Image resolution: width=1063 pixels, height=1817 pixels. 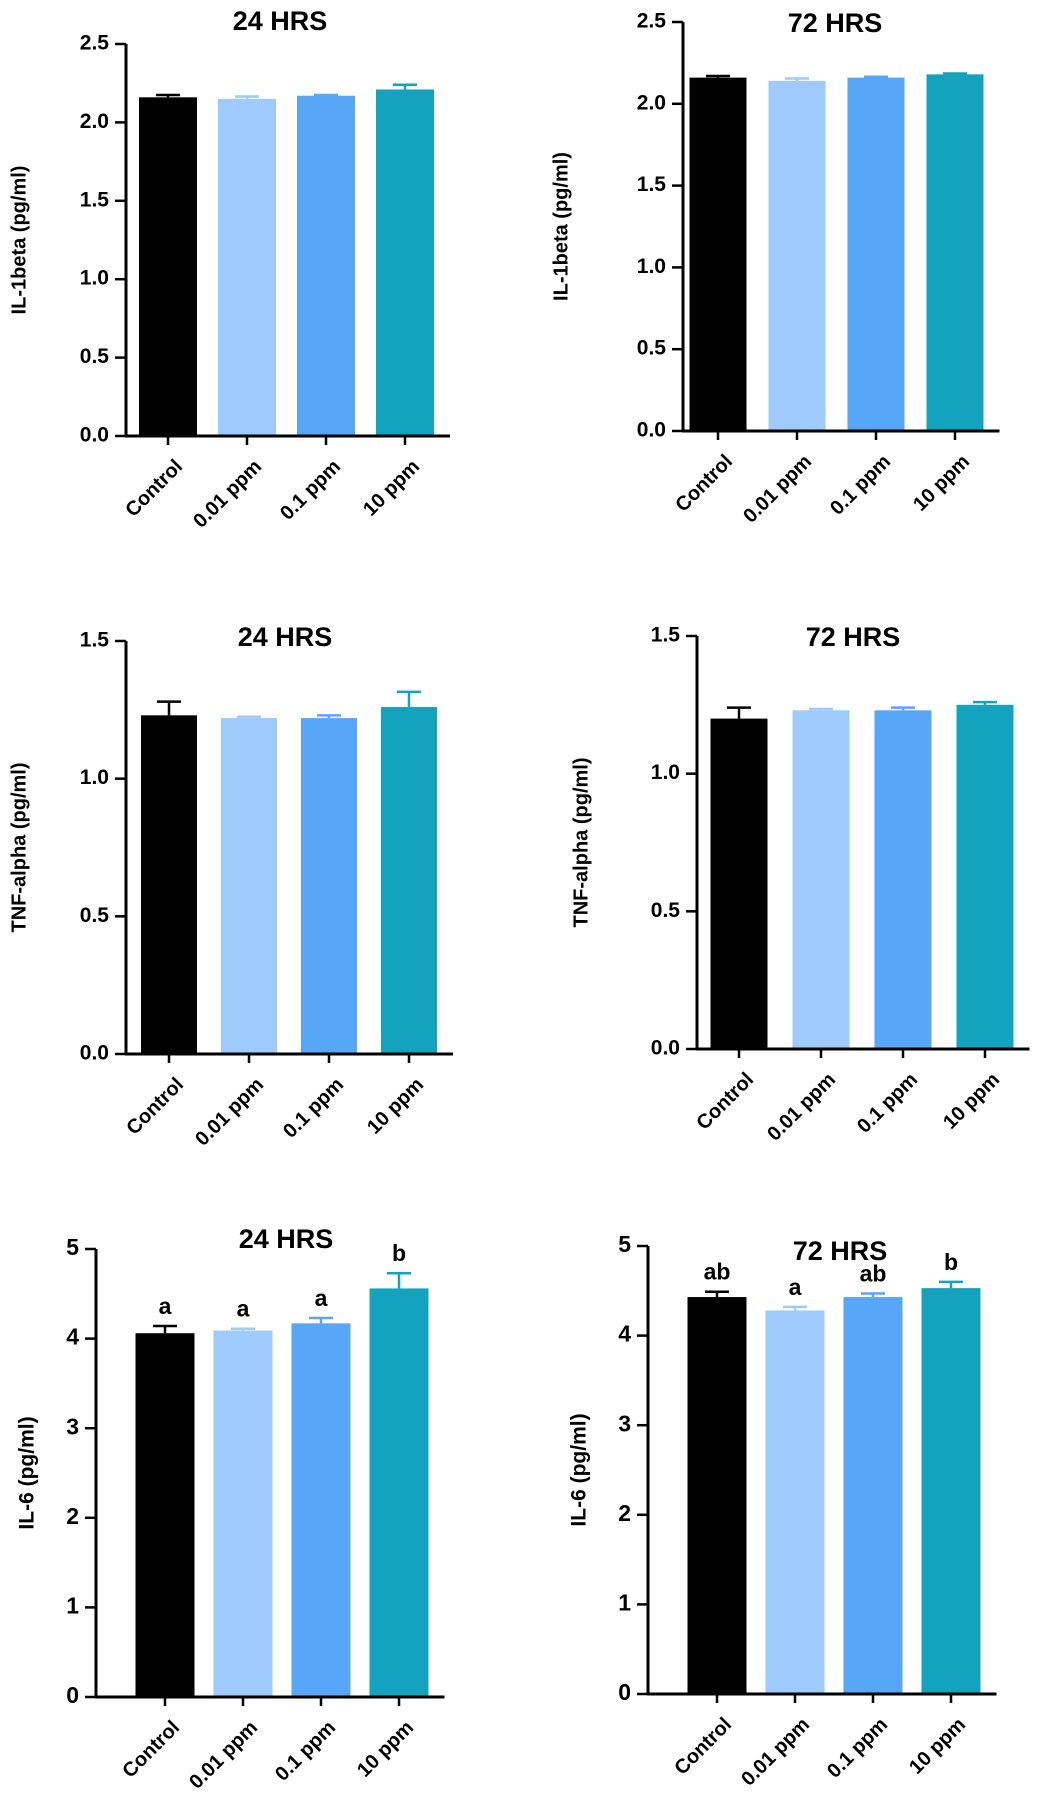 What do you see at coordinates (72, 1516) in the screenshot?
I see `y-tick-label: 2` at bounding box center [72, 1516].